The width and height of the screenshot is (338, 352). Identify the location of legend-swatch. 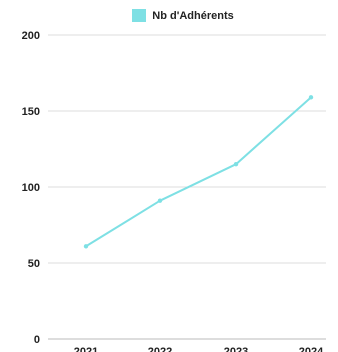
(139, 15).